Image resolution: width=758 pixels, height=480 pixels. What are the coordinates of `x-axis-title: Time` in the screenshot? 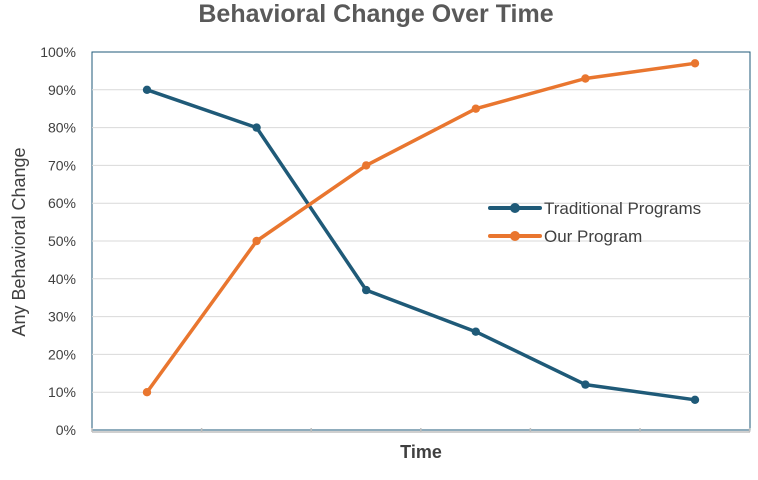 It's located at (421, 452).